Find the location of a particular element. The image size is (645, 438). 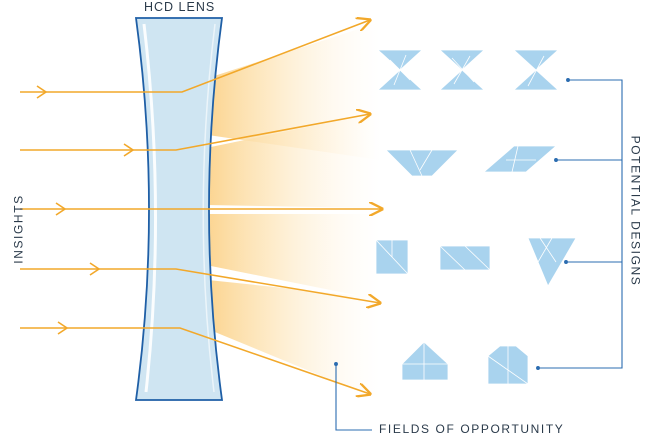

potential-designs-label: POTENTIAL DESIGNS is located at coordinates (635, 211).